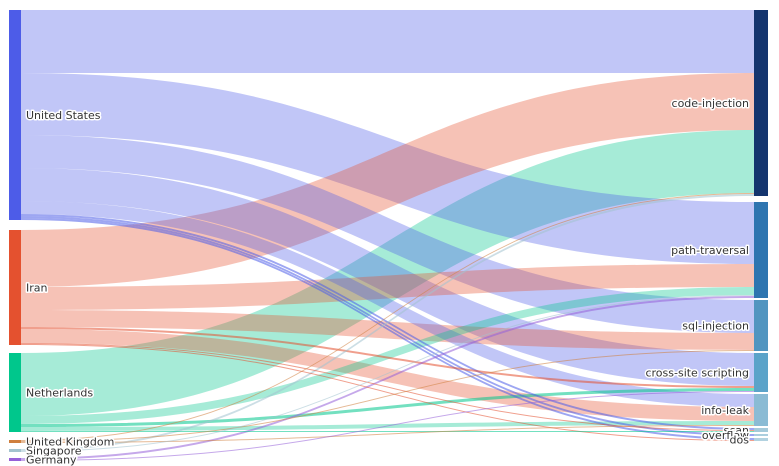 This screenshot has height=466, width=779. What do you see at coordinates (15, 287) in the screenshot?
I see `sankey-node-iran` at bounding box center [15, 287].